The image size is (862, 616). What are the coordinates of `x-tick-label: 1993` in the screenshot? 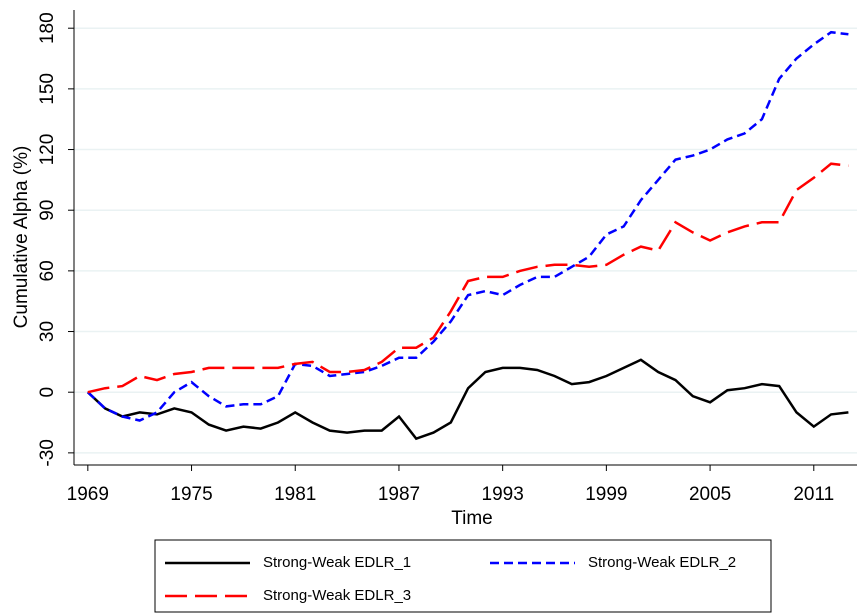 It's located at (503, 494).